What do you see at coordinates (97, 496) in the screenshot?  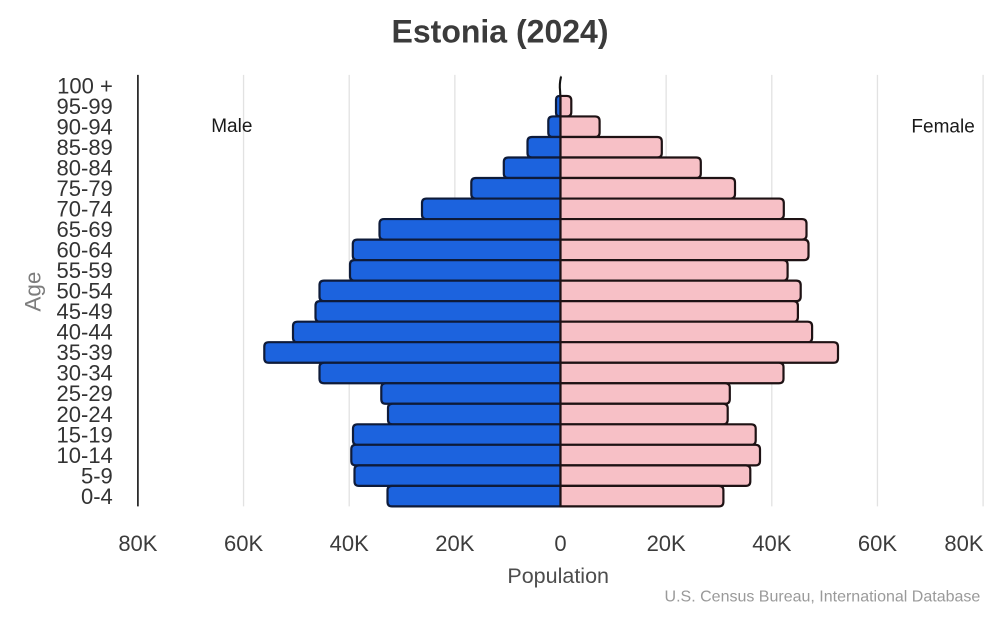 I see `svg-text: 0-4` at bounding box center [97, 496].